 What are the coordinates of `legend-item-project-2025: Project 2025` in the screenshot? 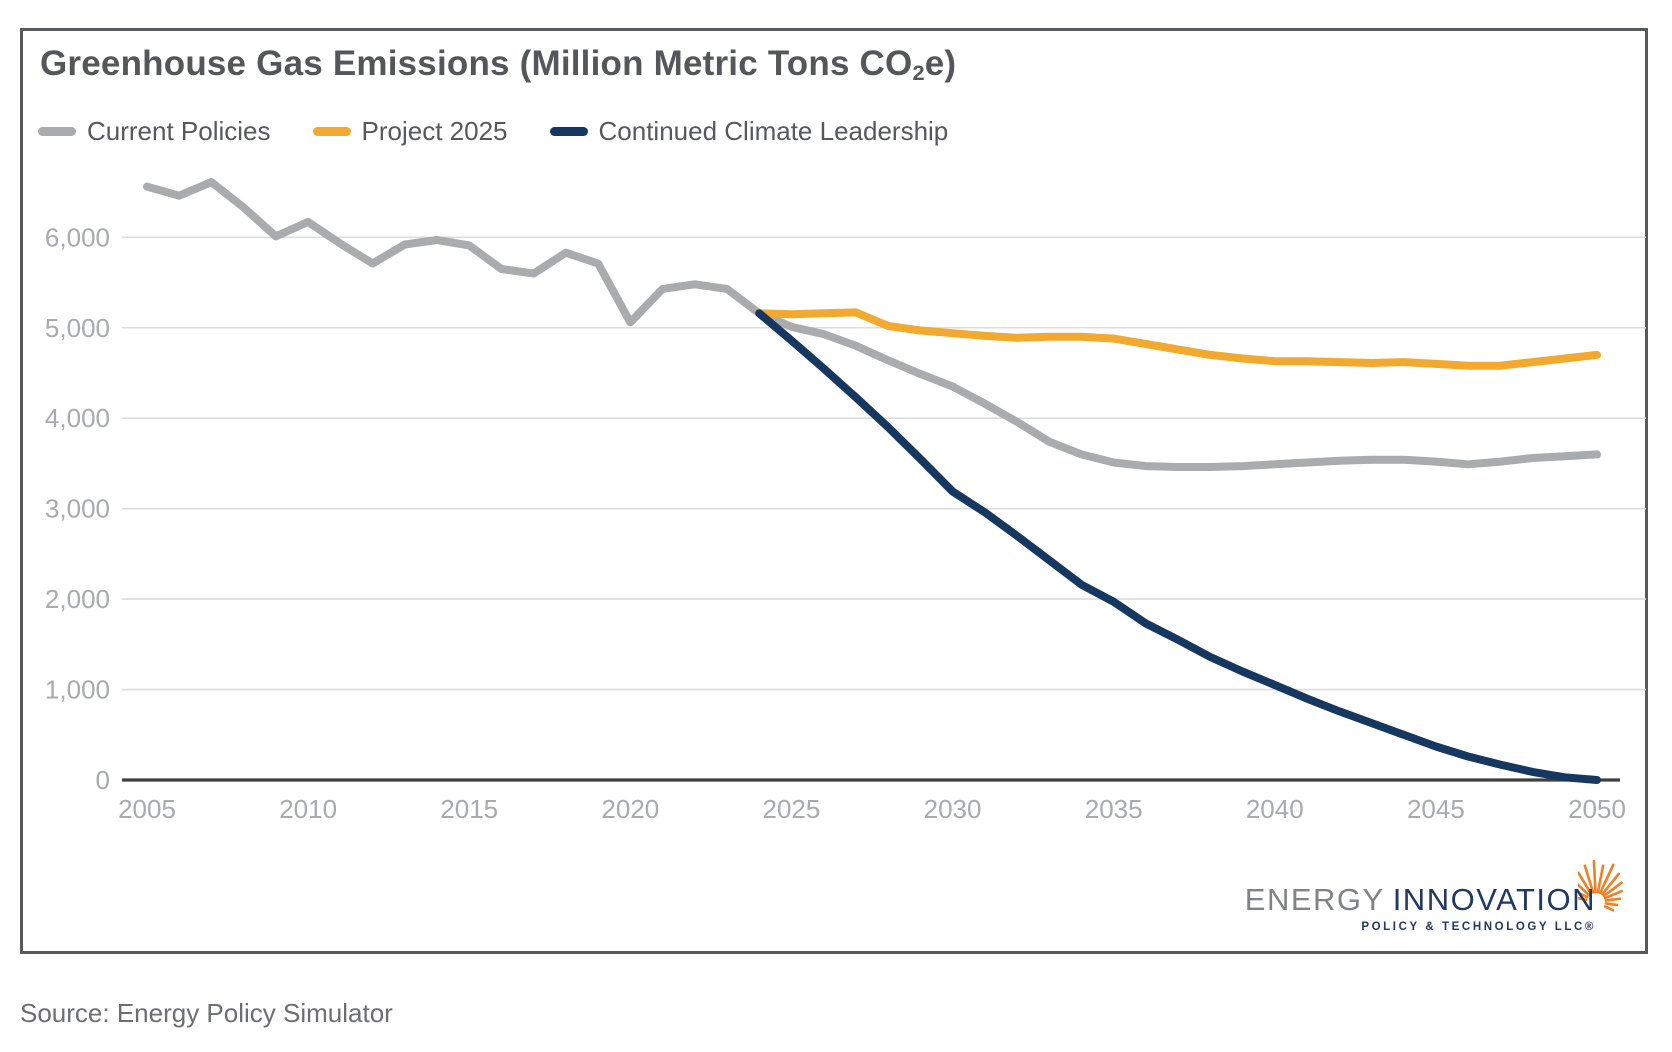 It's located at (410, 131).